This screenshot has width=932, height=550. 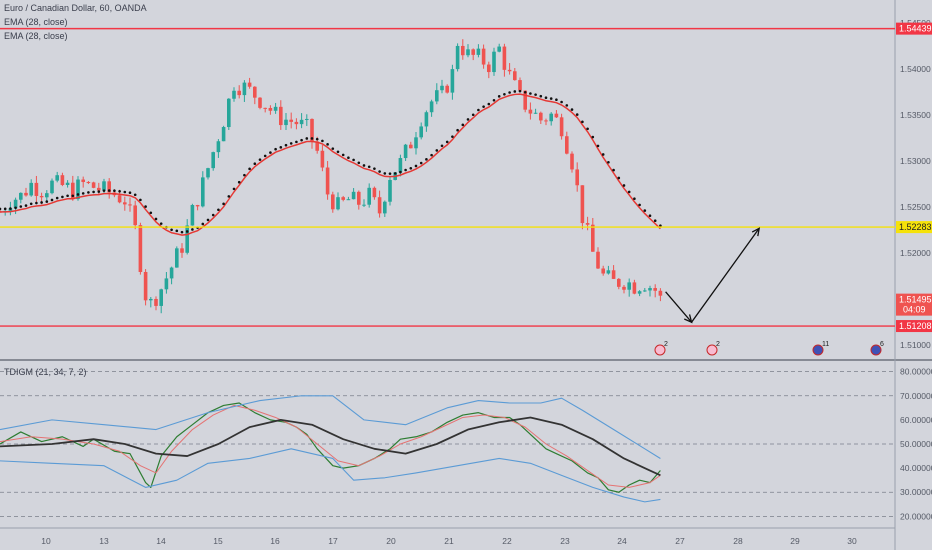 What do you see at coordinates (688, 319) in the screenshot?
I see `projection-arrowhead-down` at bounding box center [688, 319].